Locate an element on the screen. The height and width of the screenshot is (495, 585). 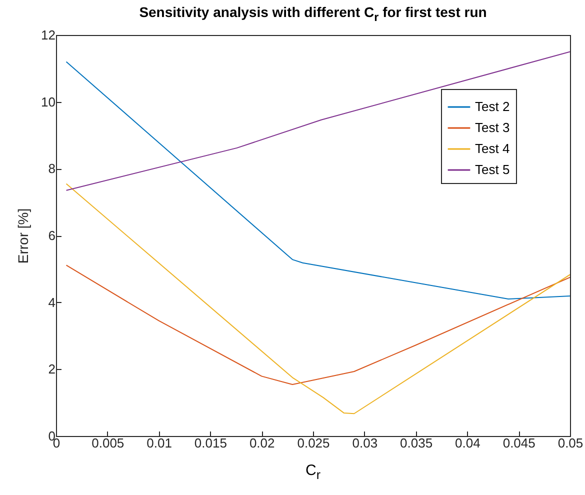
y-tick-label: 6 is located at coordinates (52, 235).